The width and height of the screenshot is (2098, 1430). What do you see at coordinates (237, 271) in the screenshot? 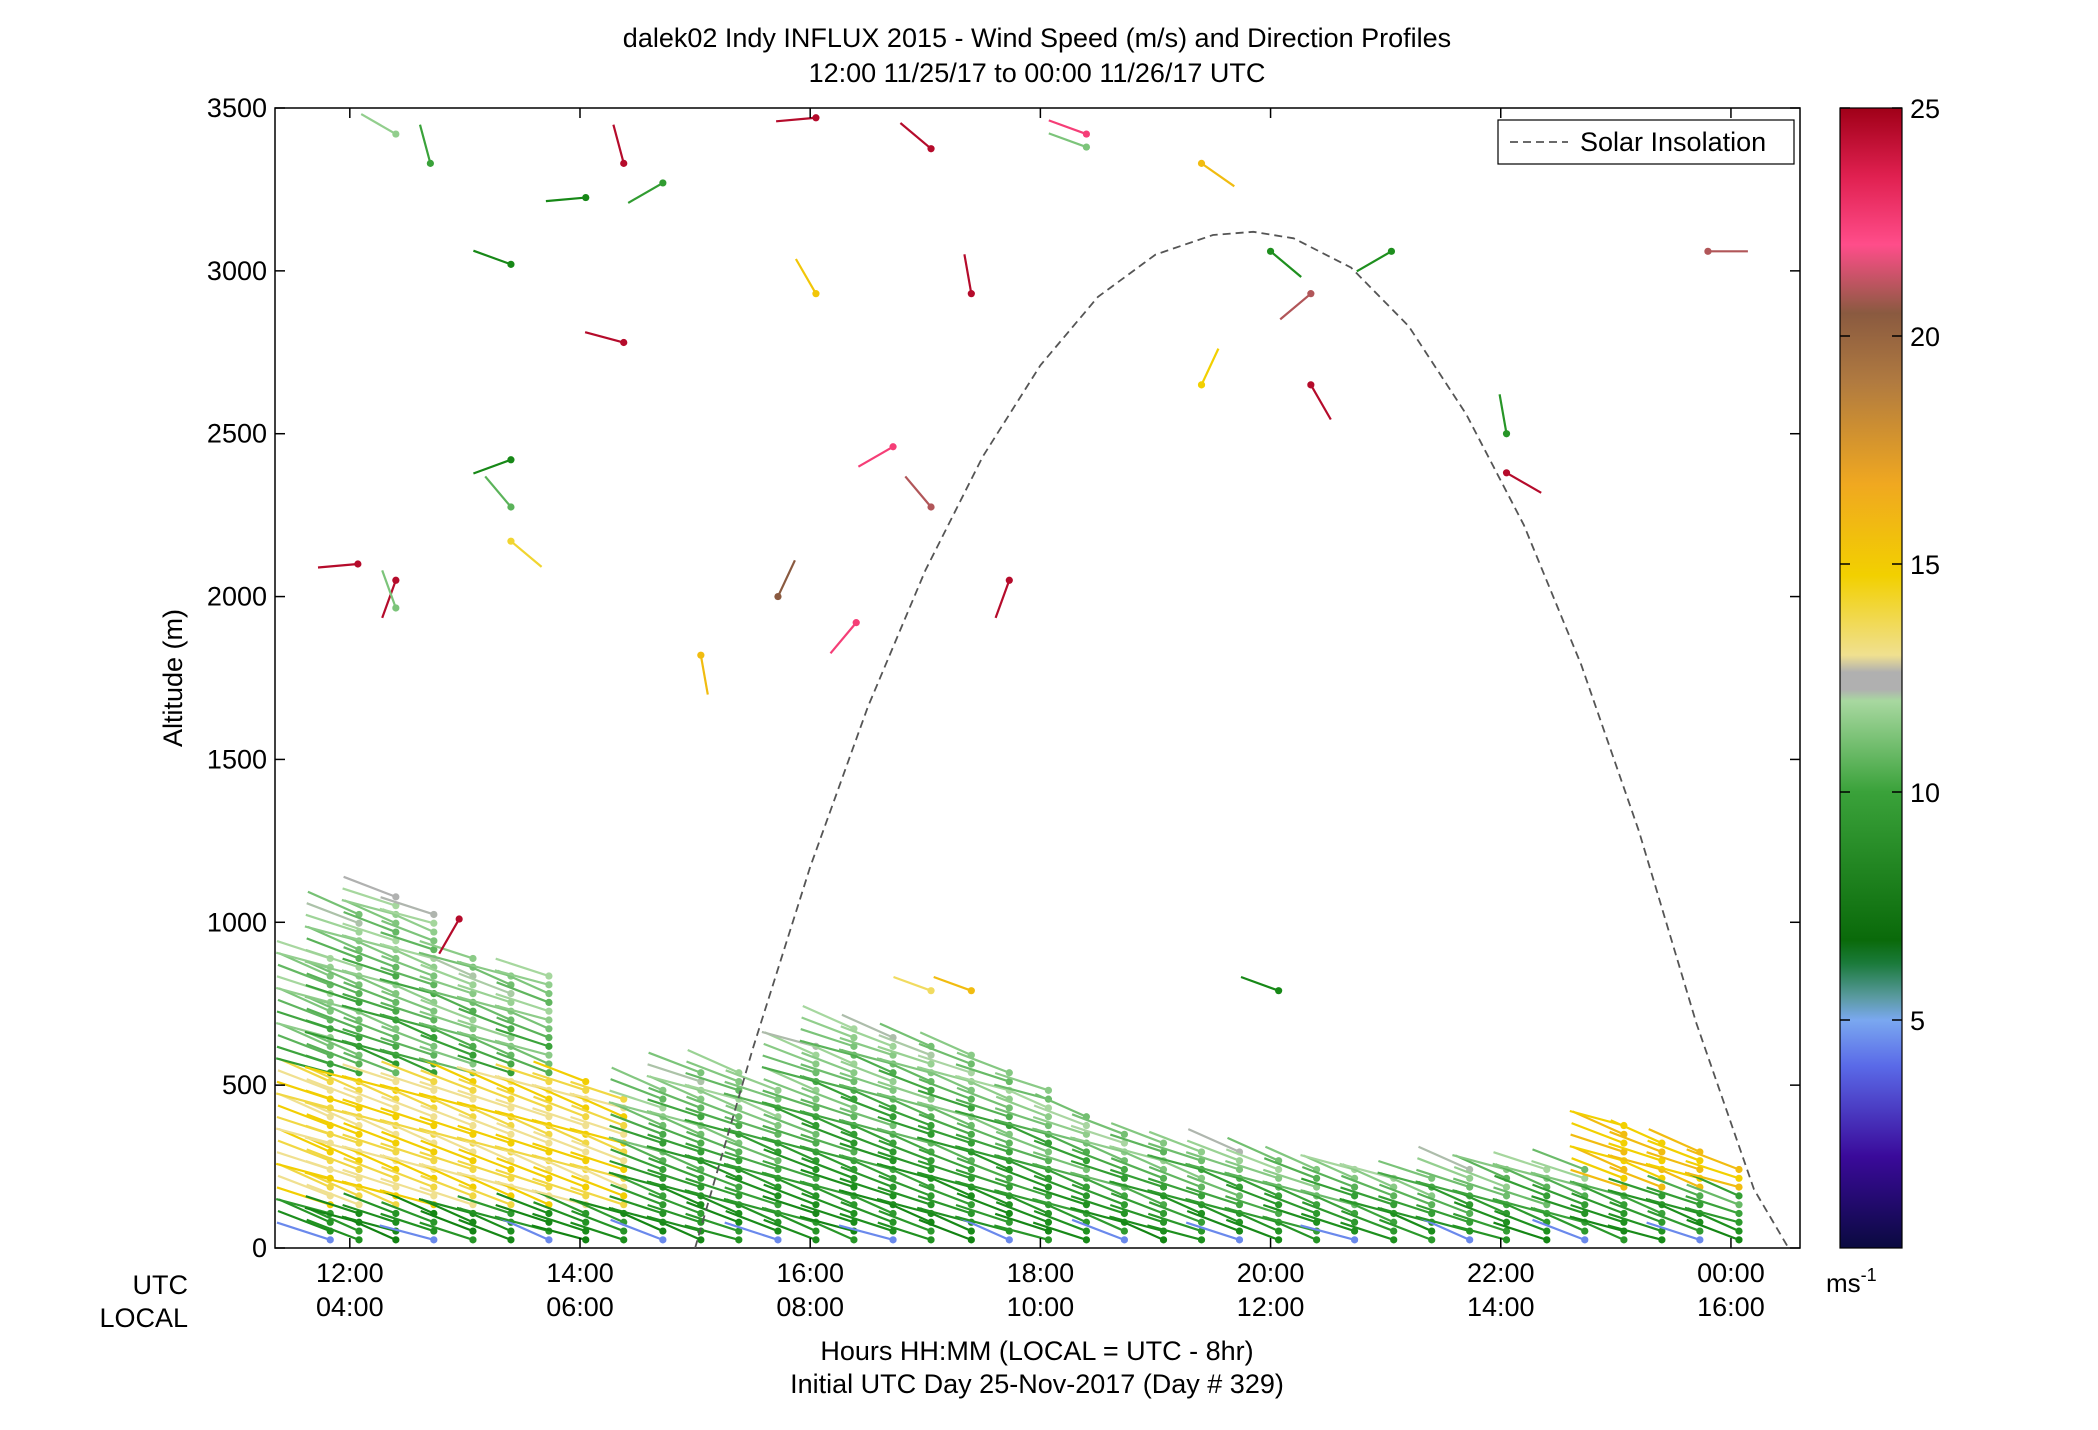
I see `y-tick-label: 3000` at bounding box center [237, 271].